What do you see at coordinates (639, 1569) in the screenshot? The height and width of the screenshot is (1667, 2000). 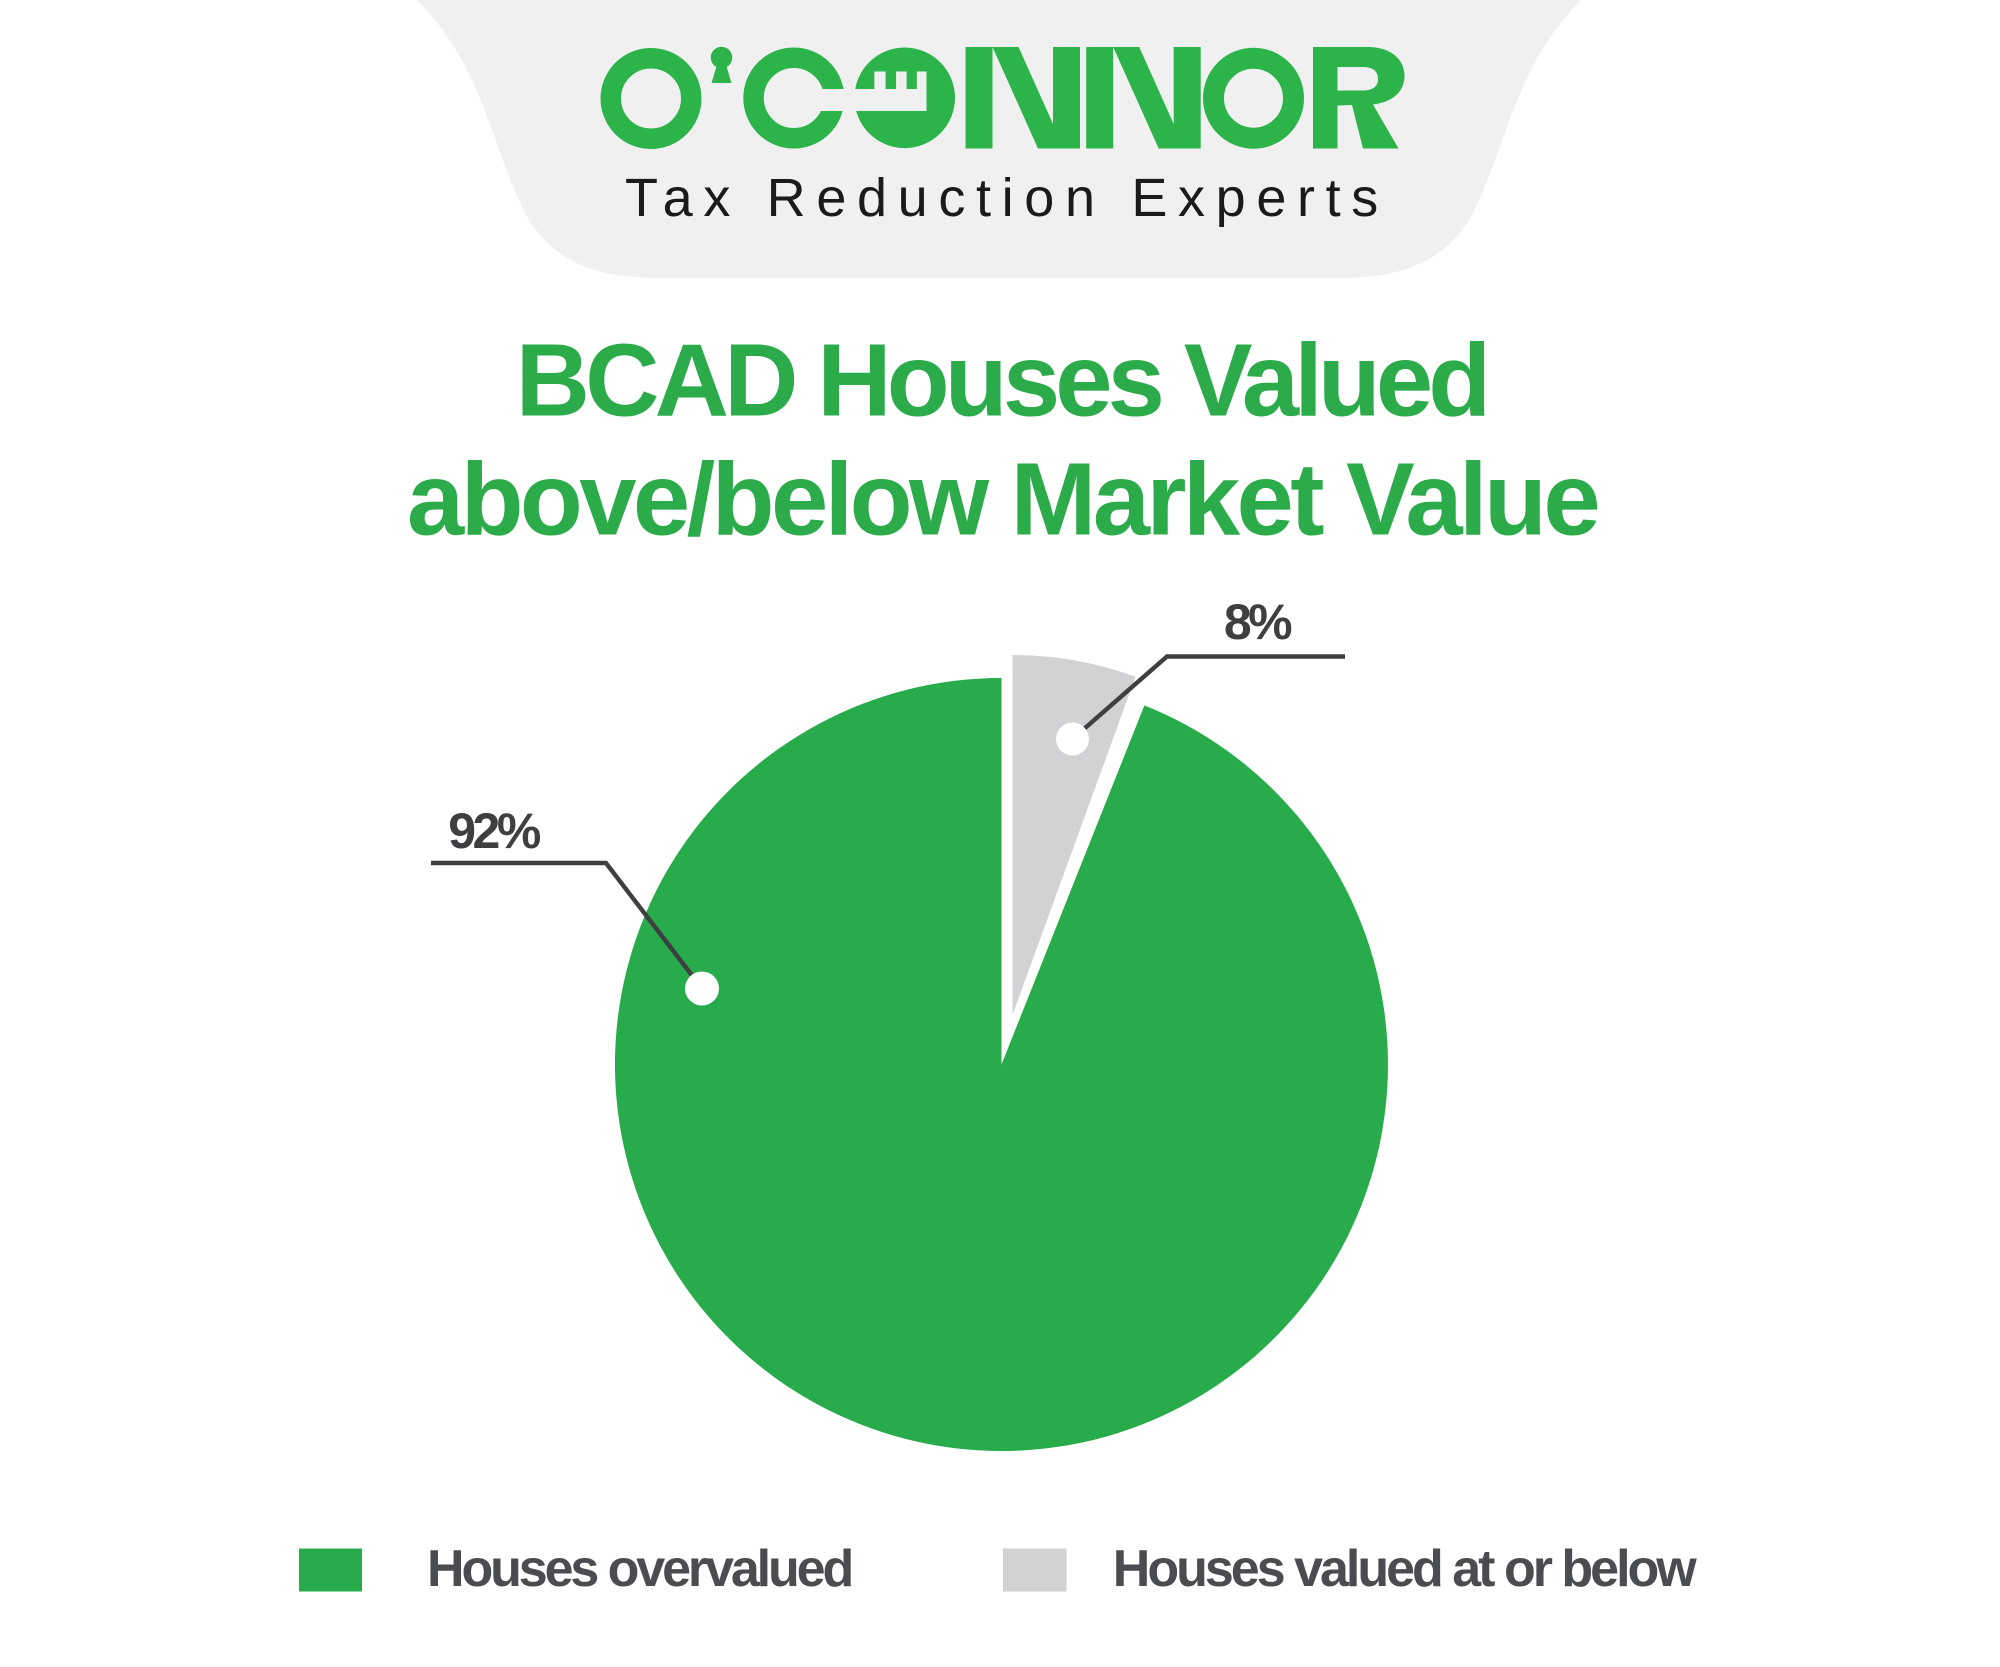 I see `svg-text: Houses overvalued` at bounding box center [639, 1569].